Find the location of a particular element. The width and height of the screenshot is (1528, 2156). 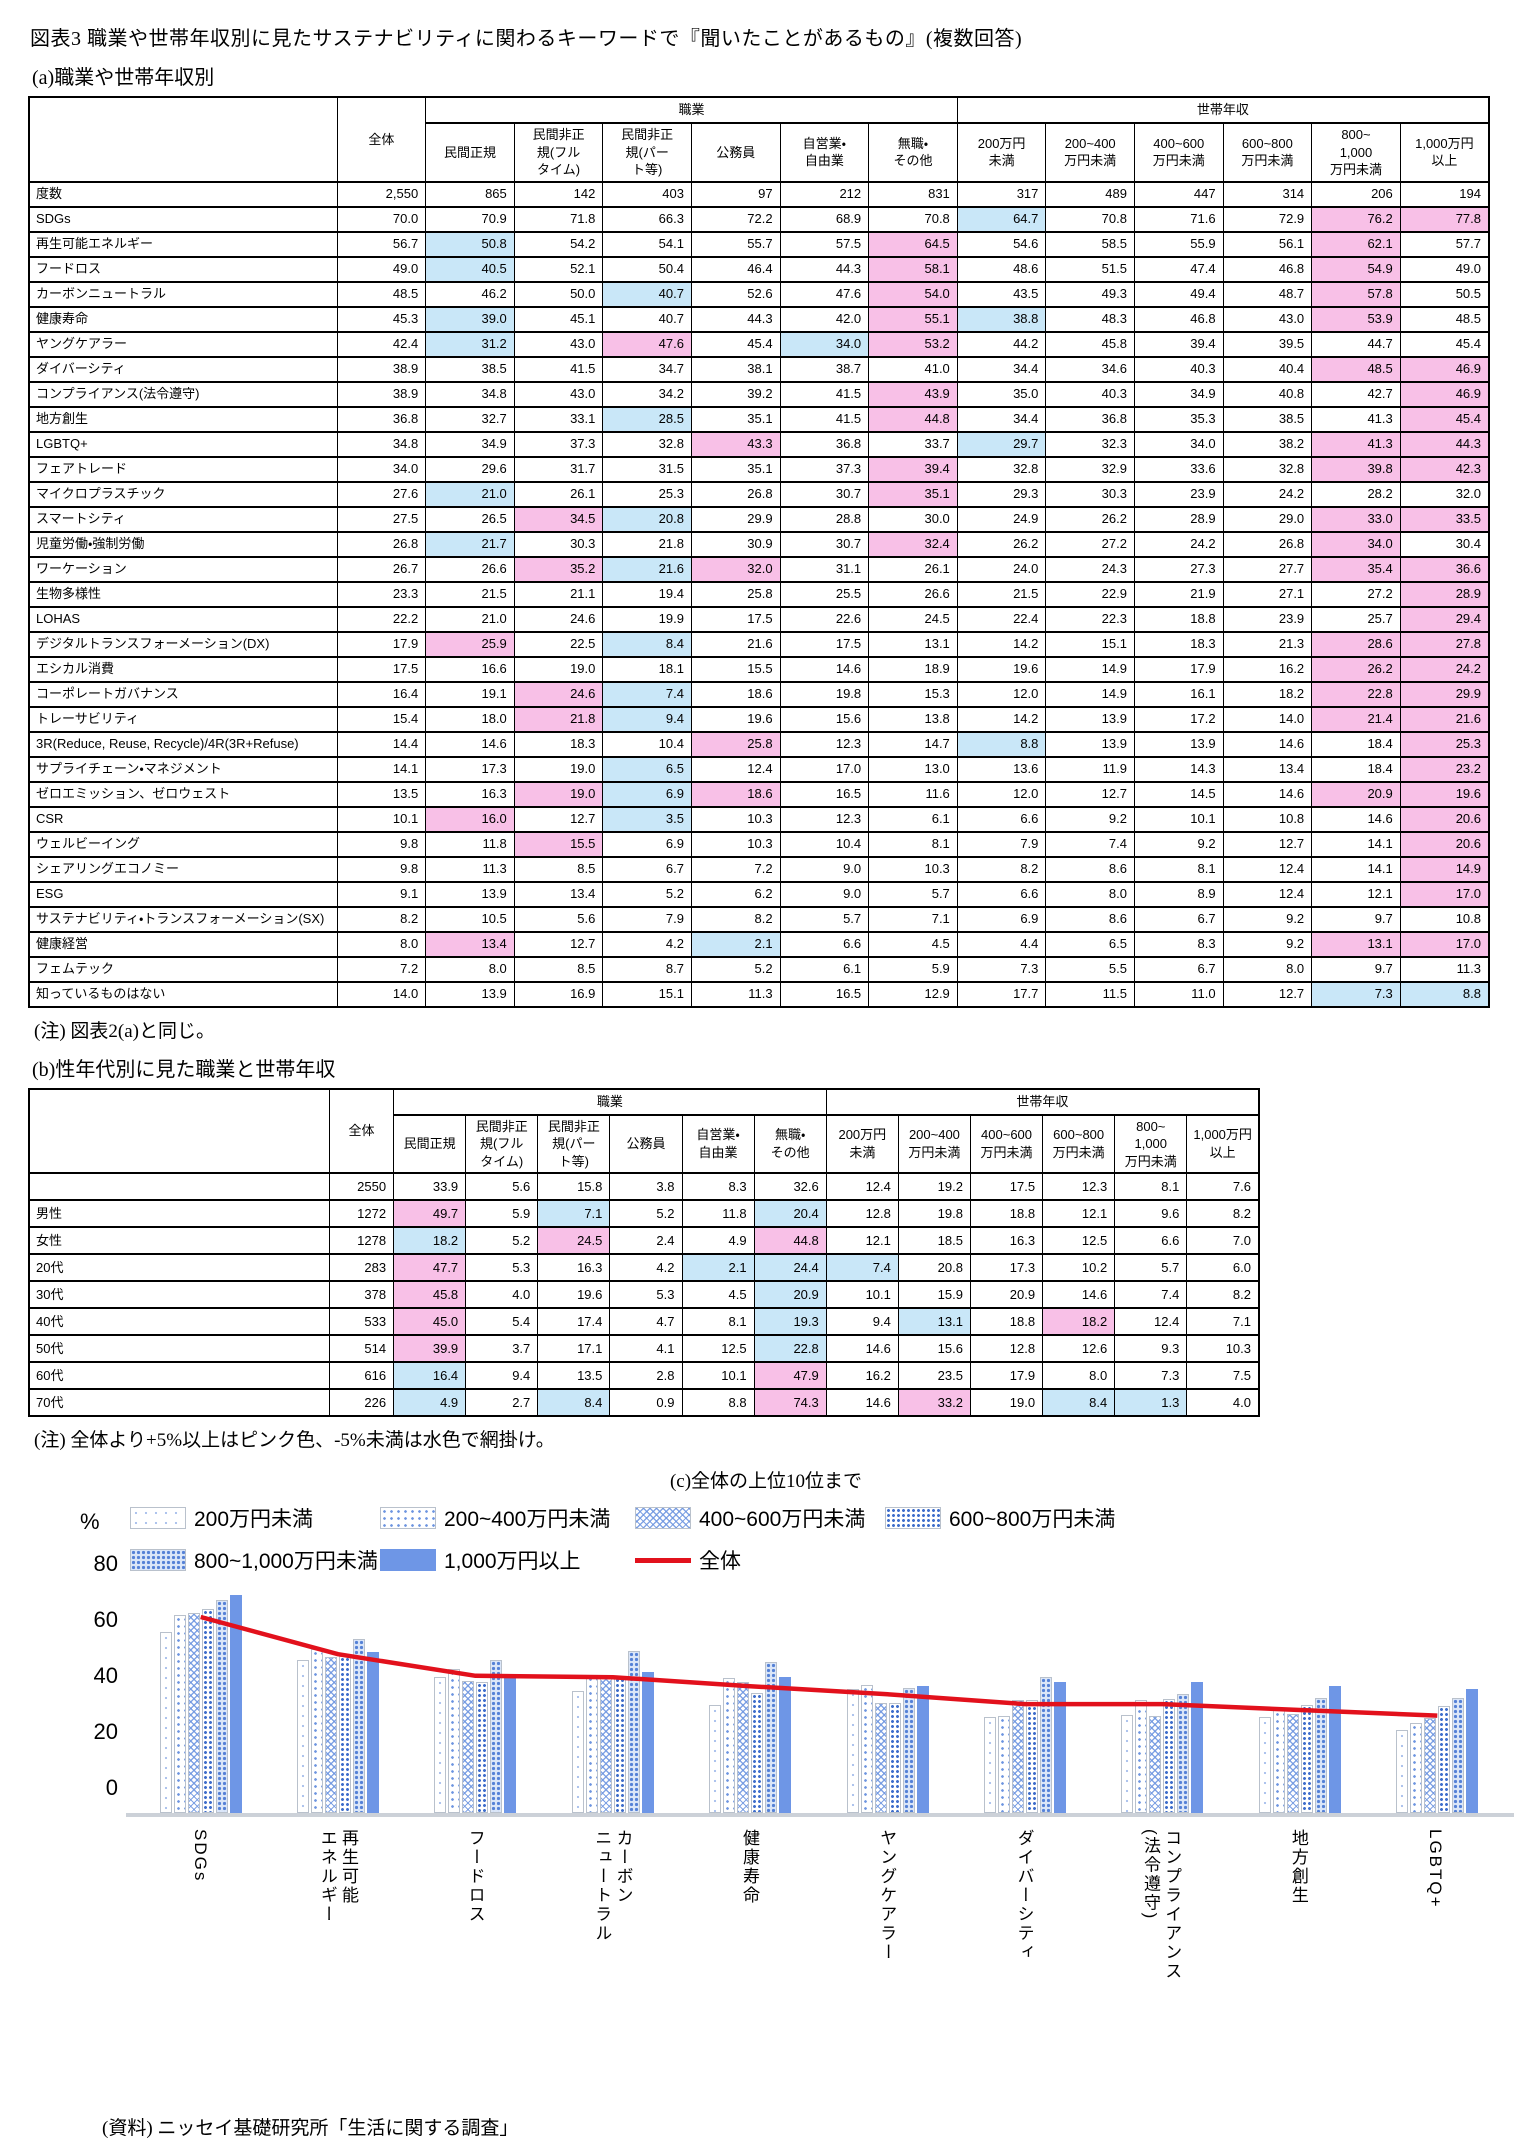

row-label: シェアリングエコノミー is located at coordinates (183, 869).